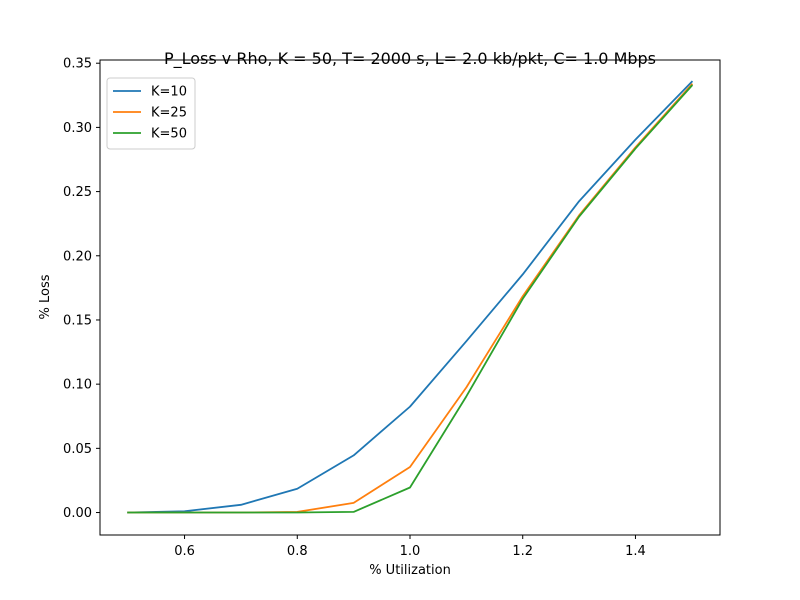 Image resolution: width=800 pixels, height=600 pixels. I want to click on legend-box, so click(151, 113).